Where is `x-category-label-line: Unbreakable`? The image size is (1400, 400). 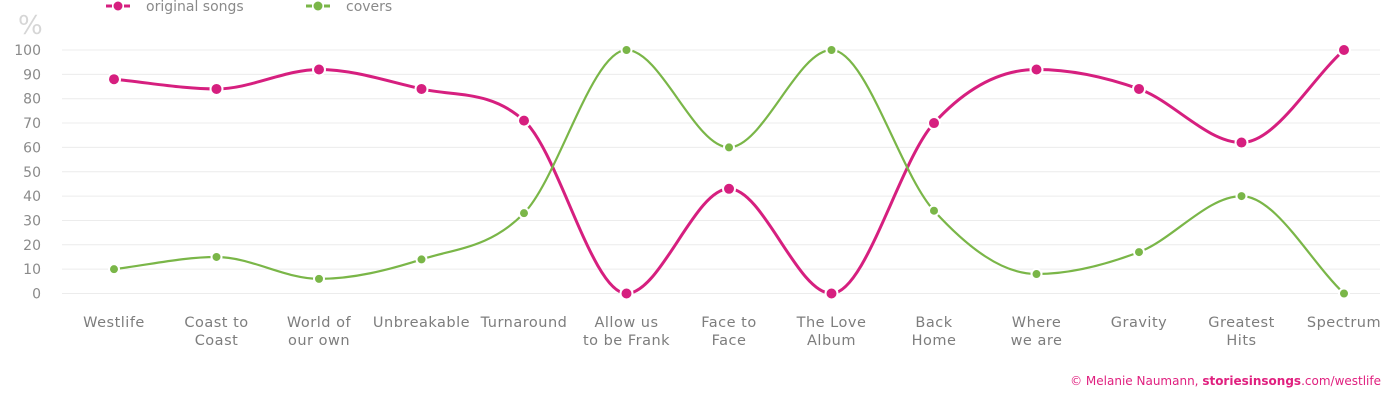 x-category-label-line: Unbreakable is located at coordinates (421, 323).